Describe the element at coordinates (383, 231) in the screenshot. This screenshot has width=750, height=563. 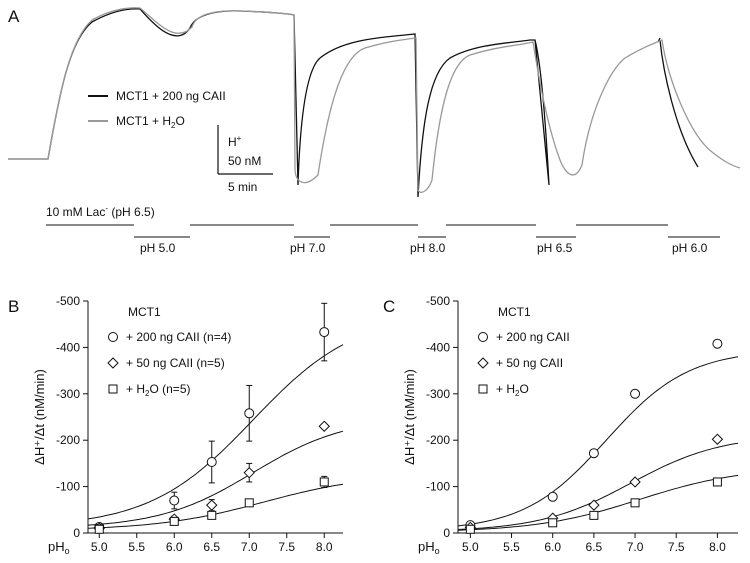
I see `protocol-bars` at that location.